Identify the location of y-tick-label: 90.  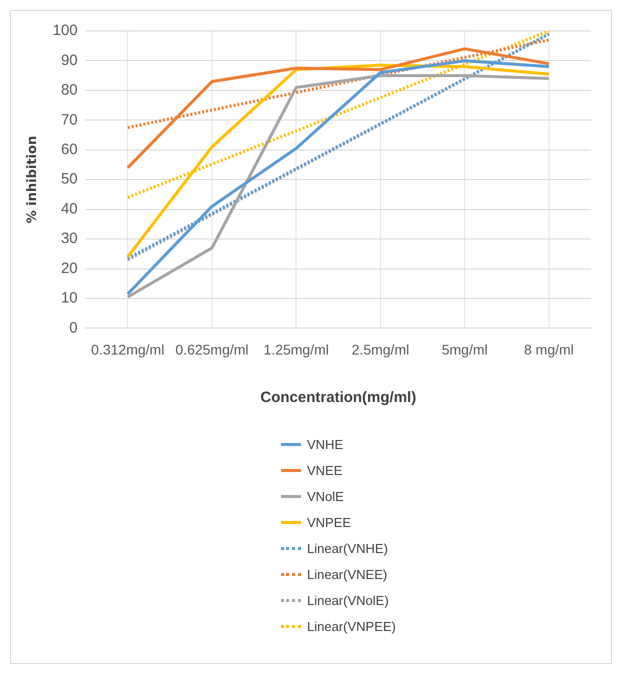
(69, 60).